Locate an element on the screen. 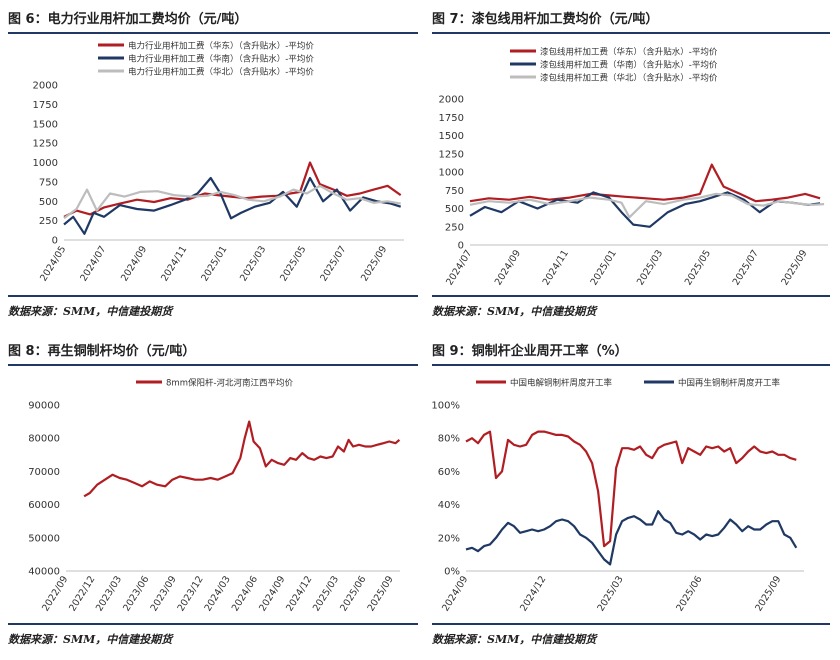 The width and height of the screenshot is (840, 660). chart-title: 图 9：铜制杆企业周开工率（%） is located at coordinates (530, 351).